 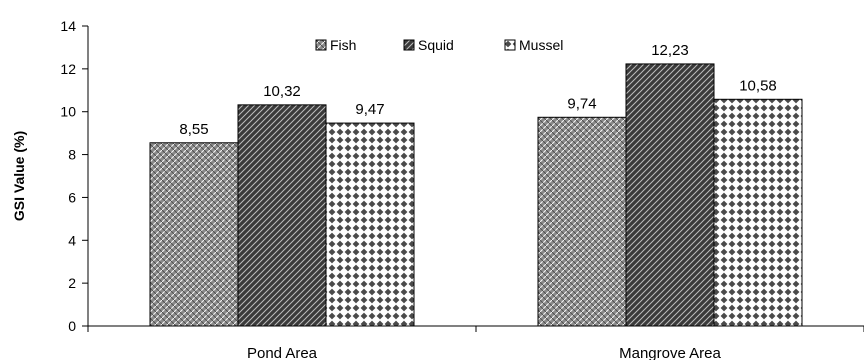 What do you see at coordinates (193, 129) in the screenshot?
I see `data-label: 8,55` at bounding box center [193, 129].